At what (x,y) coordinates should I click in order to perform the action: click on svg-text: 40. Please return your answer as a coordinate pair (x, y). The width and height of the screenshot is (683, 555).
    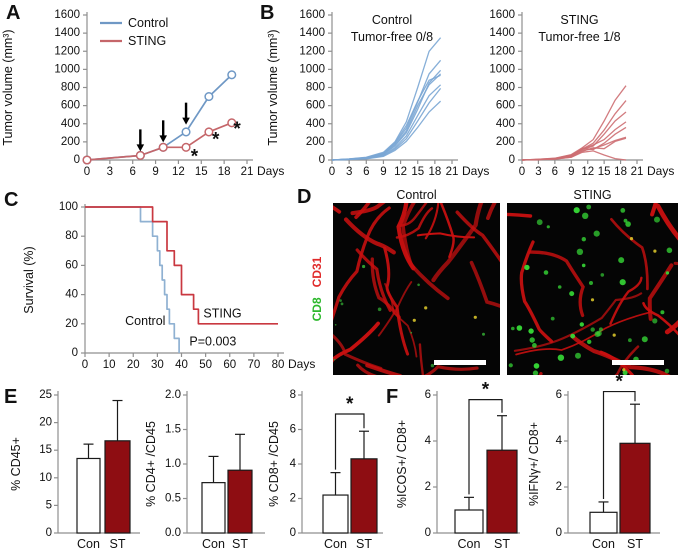
    Looking at the image, I should click on (71, 295).